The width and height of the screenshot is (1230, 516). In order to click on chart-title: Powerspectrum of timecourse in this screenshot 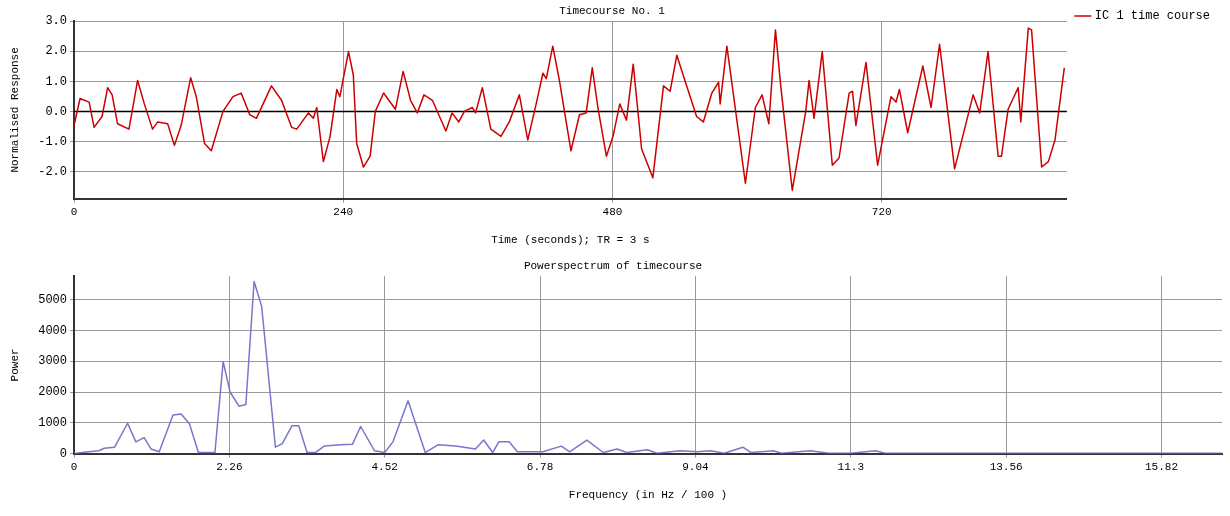, I will do `click(613, 265)`.